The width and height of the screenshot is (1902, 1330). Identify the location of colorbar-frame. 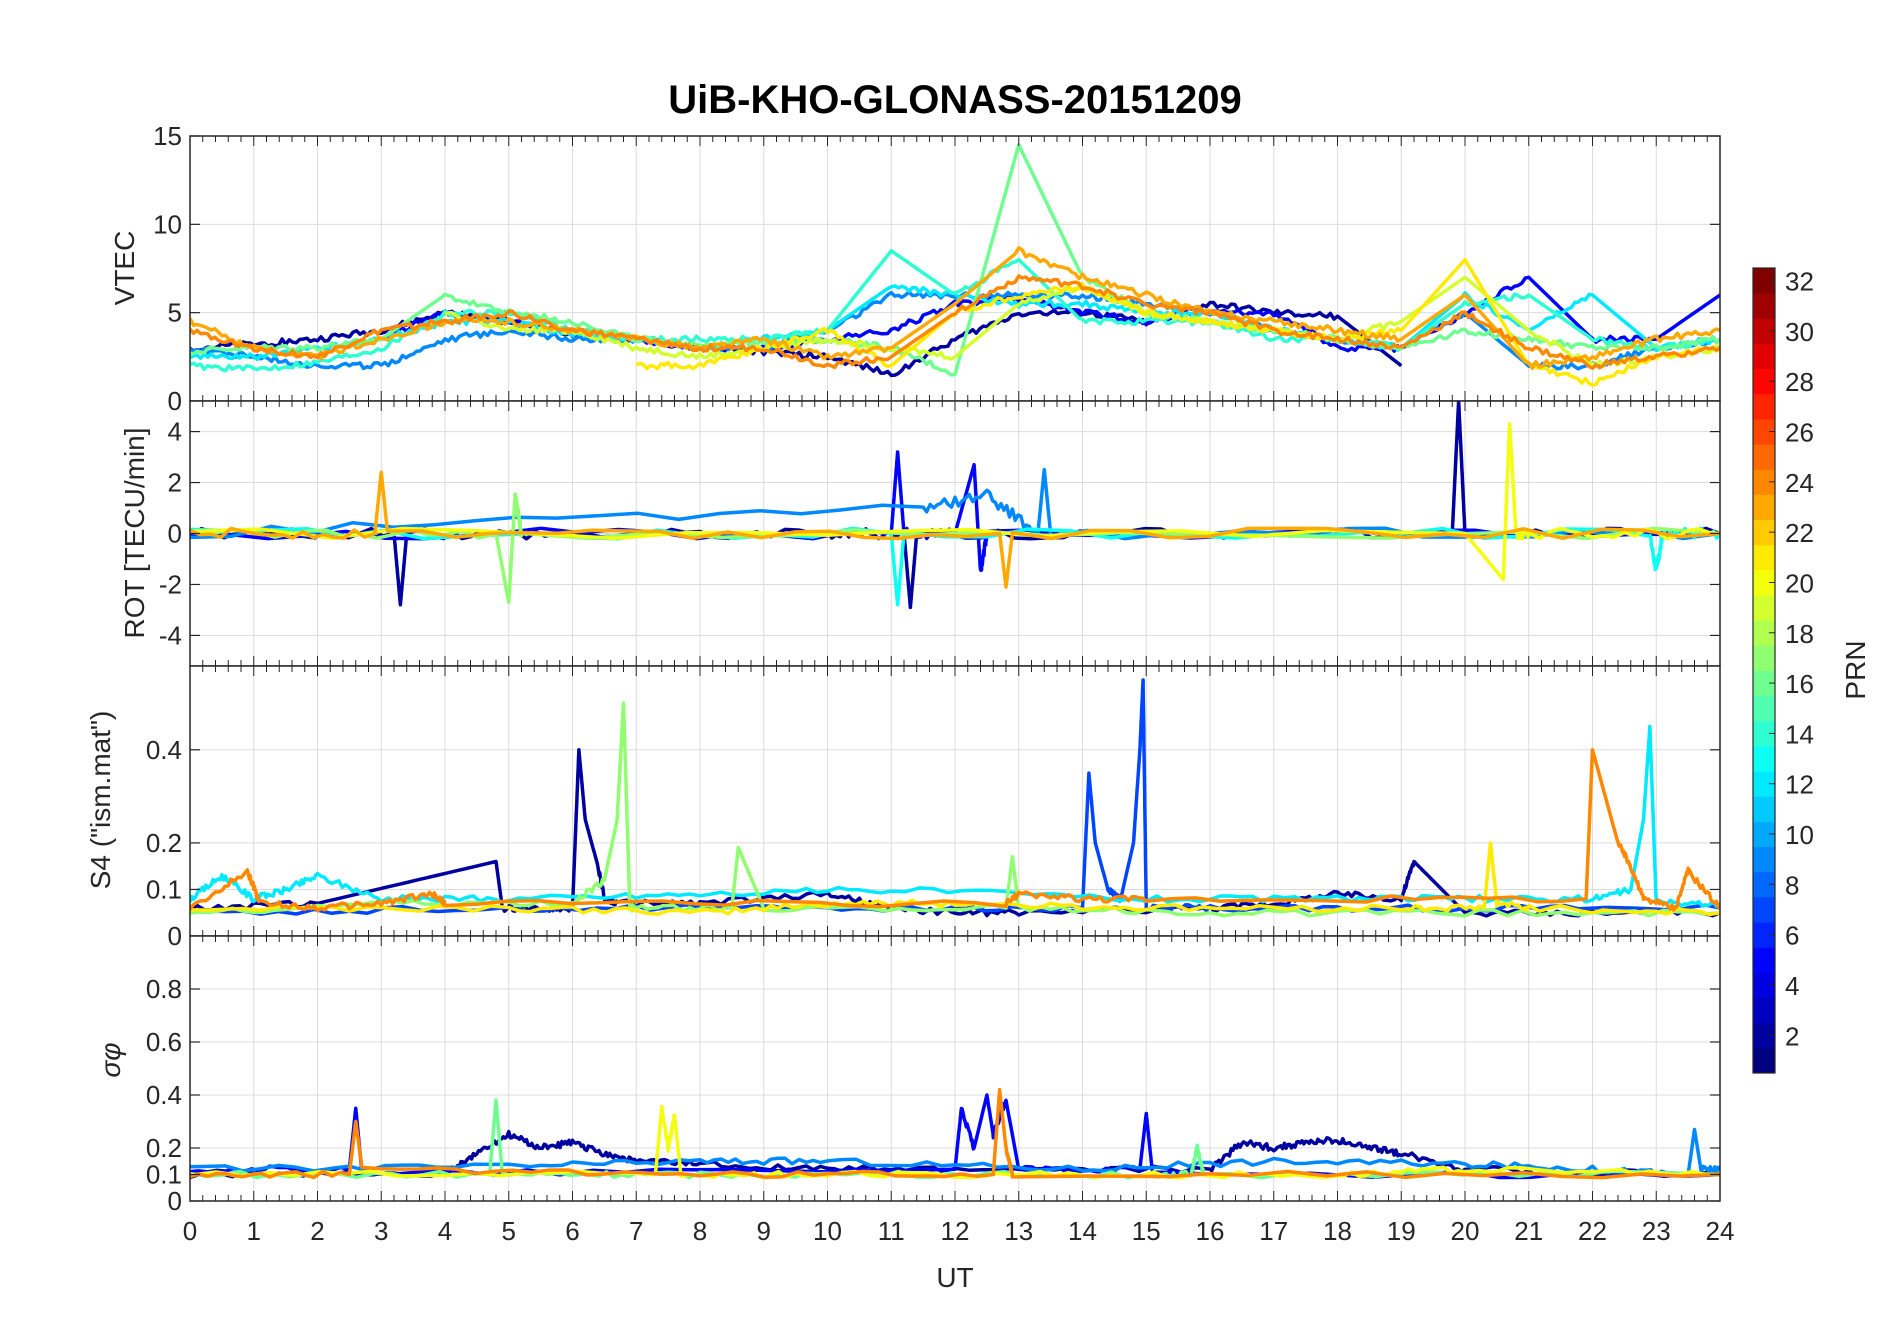
(1764, 670).